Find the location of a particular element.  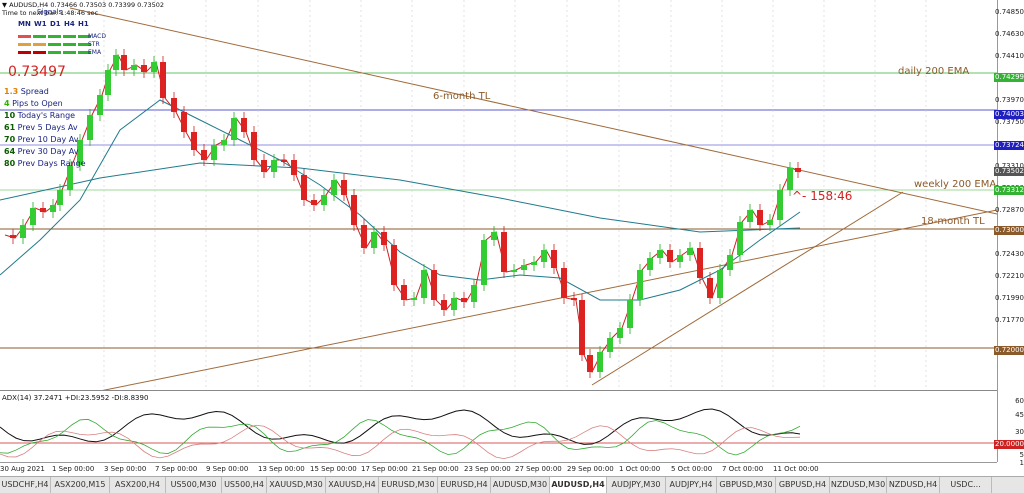

adx-tick: 20.0000 is located at coordinates (1009, 444).